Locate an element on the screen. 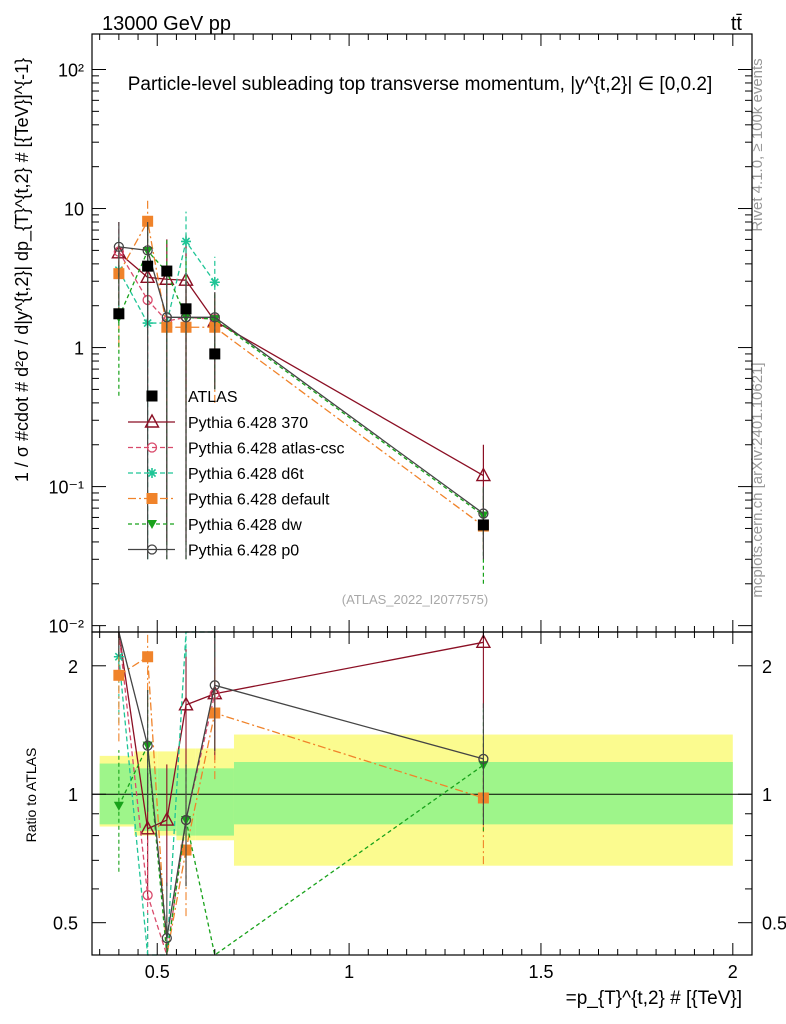 The width and height of the screenshot is (786, 1024). legend-item-p0: Pythia 6.428 p0 is located at coordinates (213, 551).